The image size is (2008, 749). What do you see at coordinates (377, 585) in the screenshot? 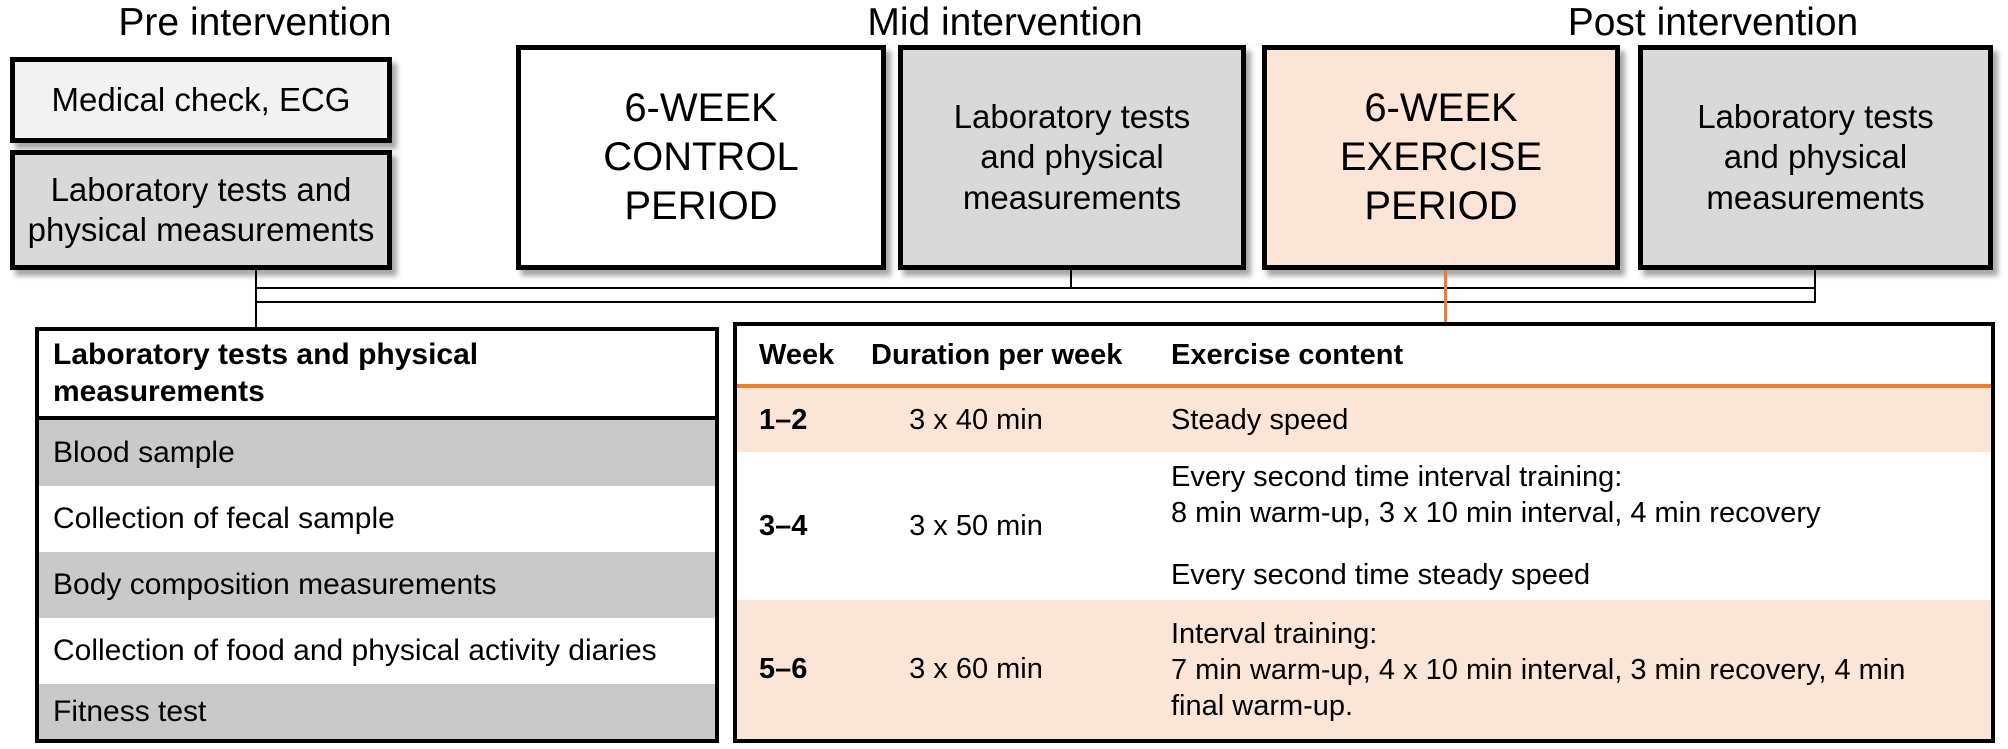
I see `table-row: Body composition measurements` at bounding box center [377, 585].